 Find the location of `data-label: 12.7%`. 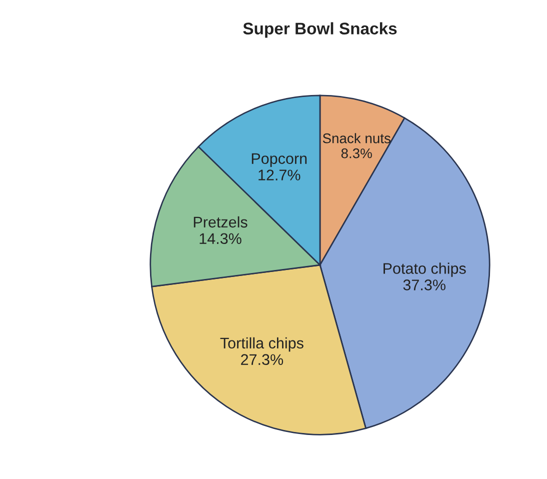

data-label: 12.7% is located at coordinates (279, 175).